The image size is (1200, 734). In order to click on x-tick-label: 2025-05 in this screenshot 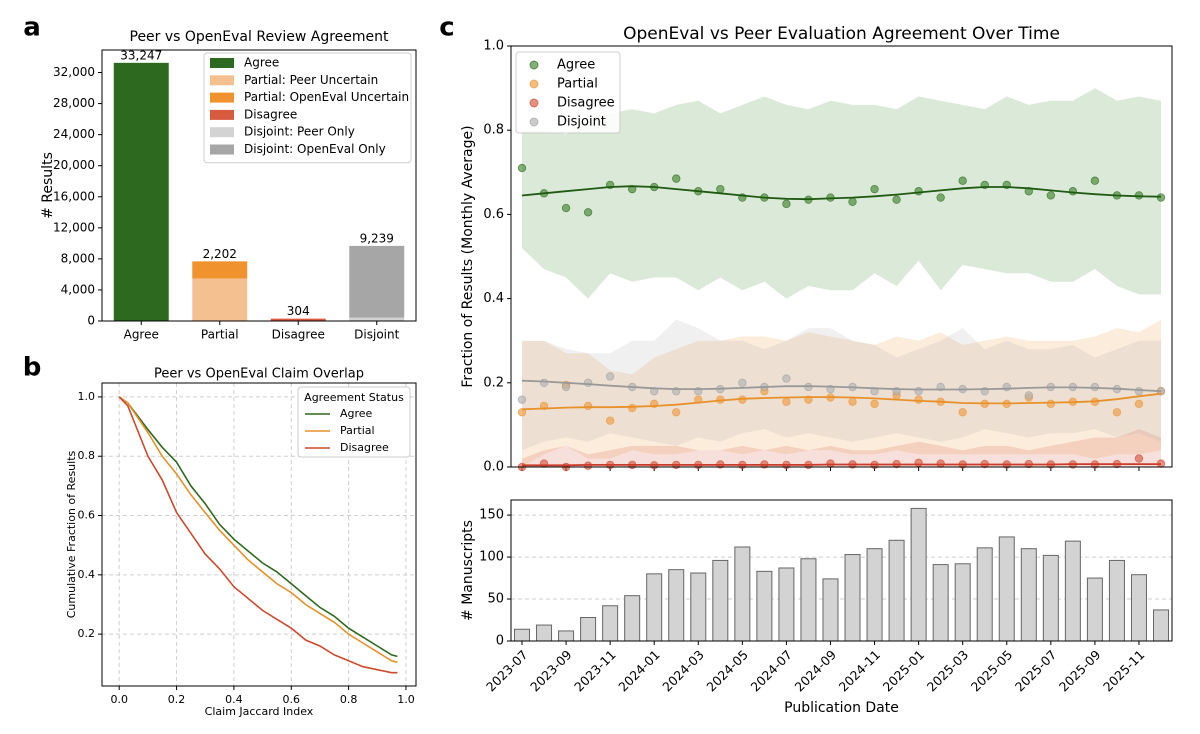, I will do `click(992, 671)`.